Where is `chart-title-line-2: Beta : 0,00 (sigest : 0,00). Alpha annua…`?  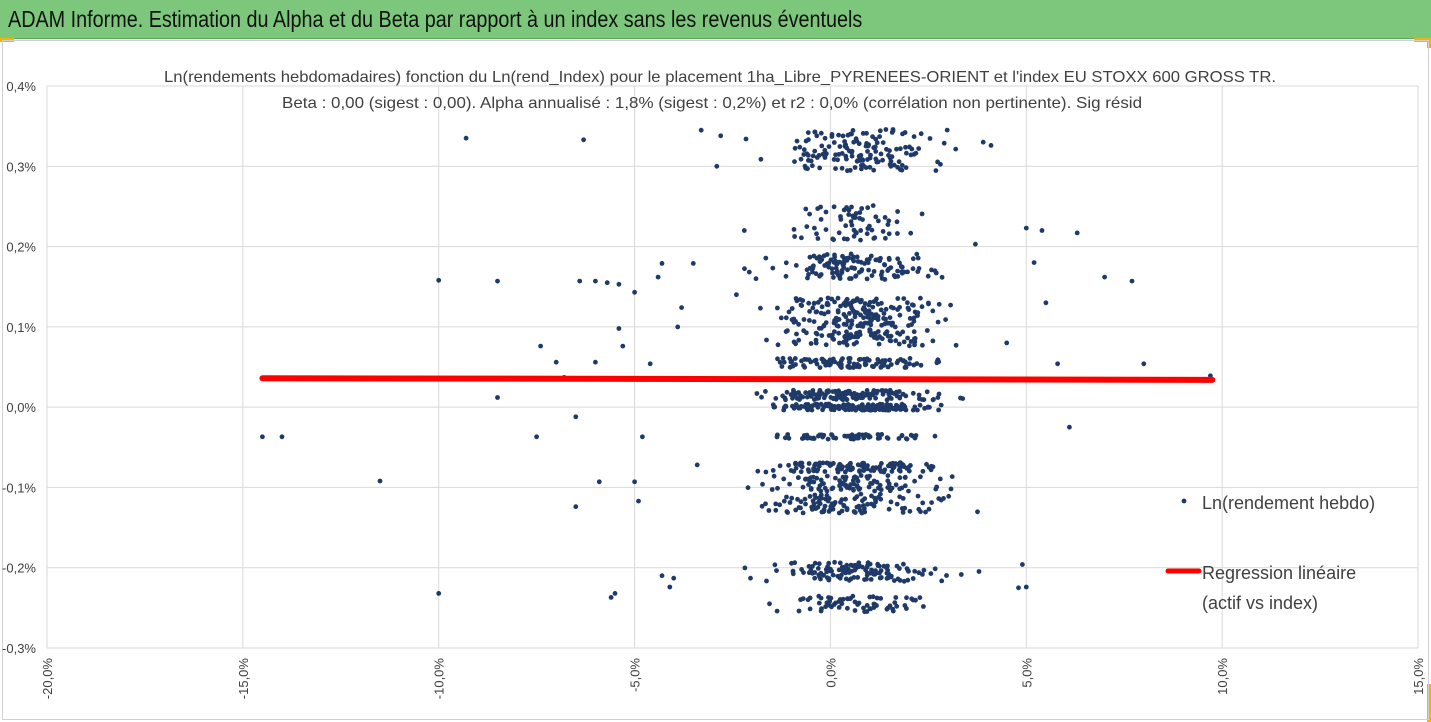 chart-title-line-2: Beta : 0,00 (sigest : 0,00). Alpha annua… is located at coordinates (712, 103).